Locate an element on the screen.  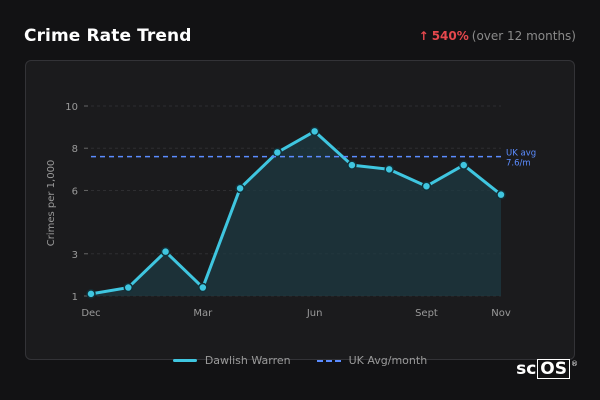
logo-registered-mark: ® is located at coordinates (574, 364).